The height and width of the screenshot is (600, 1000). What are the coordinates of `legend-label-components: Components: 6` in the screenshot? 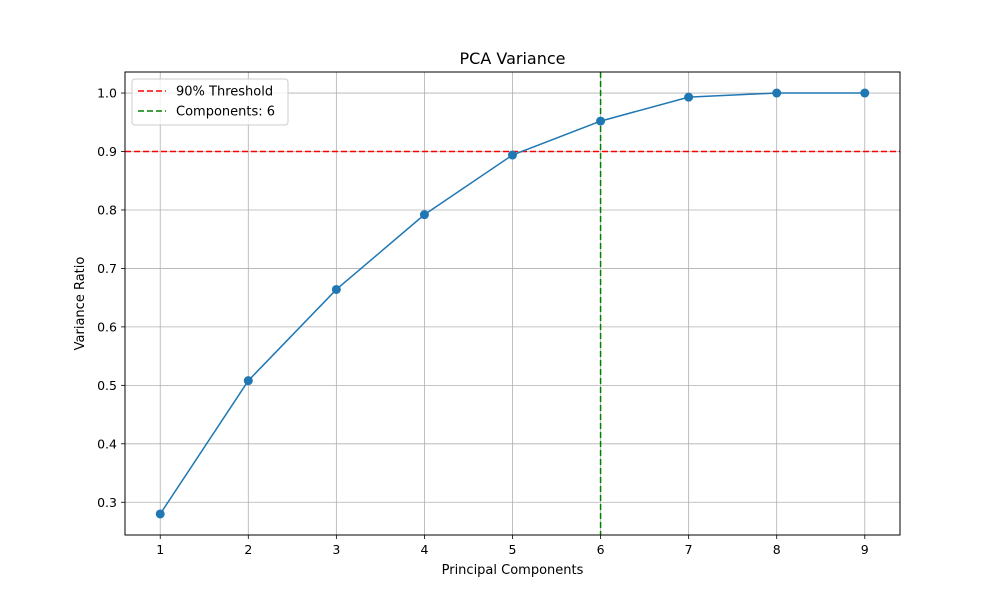 It's located at (225, 112).